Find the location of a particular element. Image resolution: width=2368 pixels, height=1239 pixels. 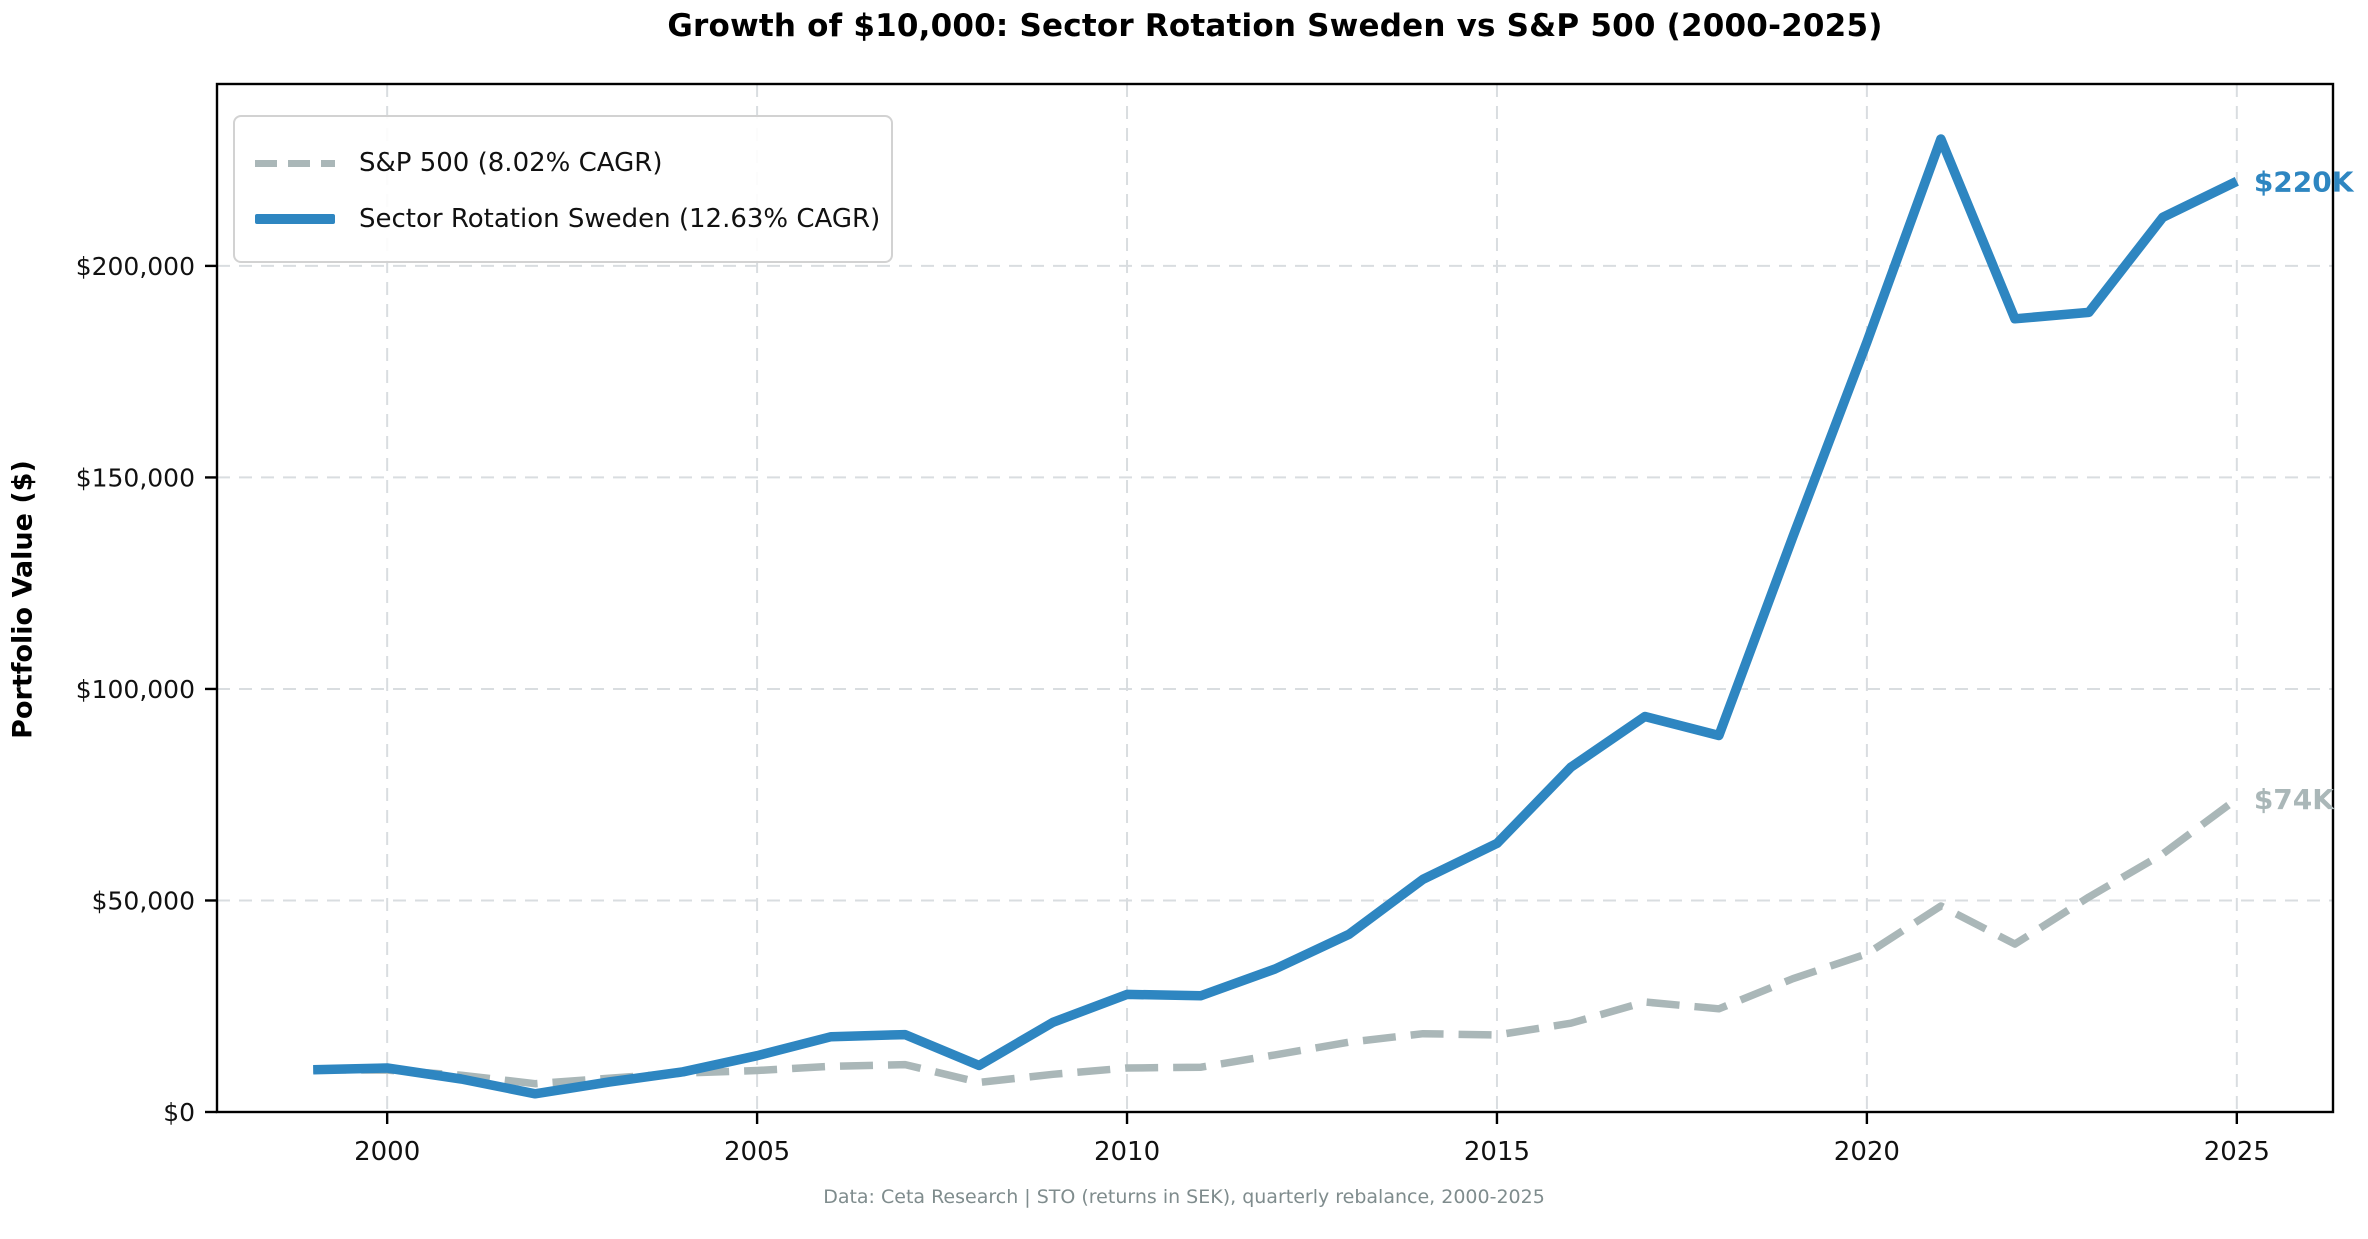

sweden-end-value-label: $220K is located at coordinates (2304, 181).